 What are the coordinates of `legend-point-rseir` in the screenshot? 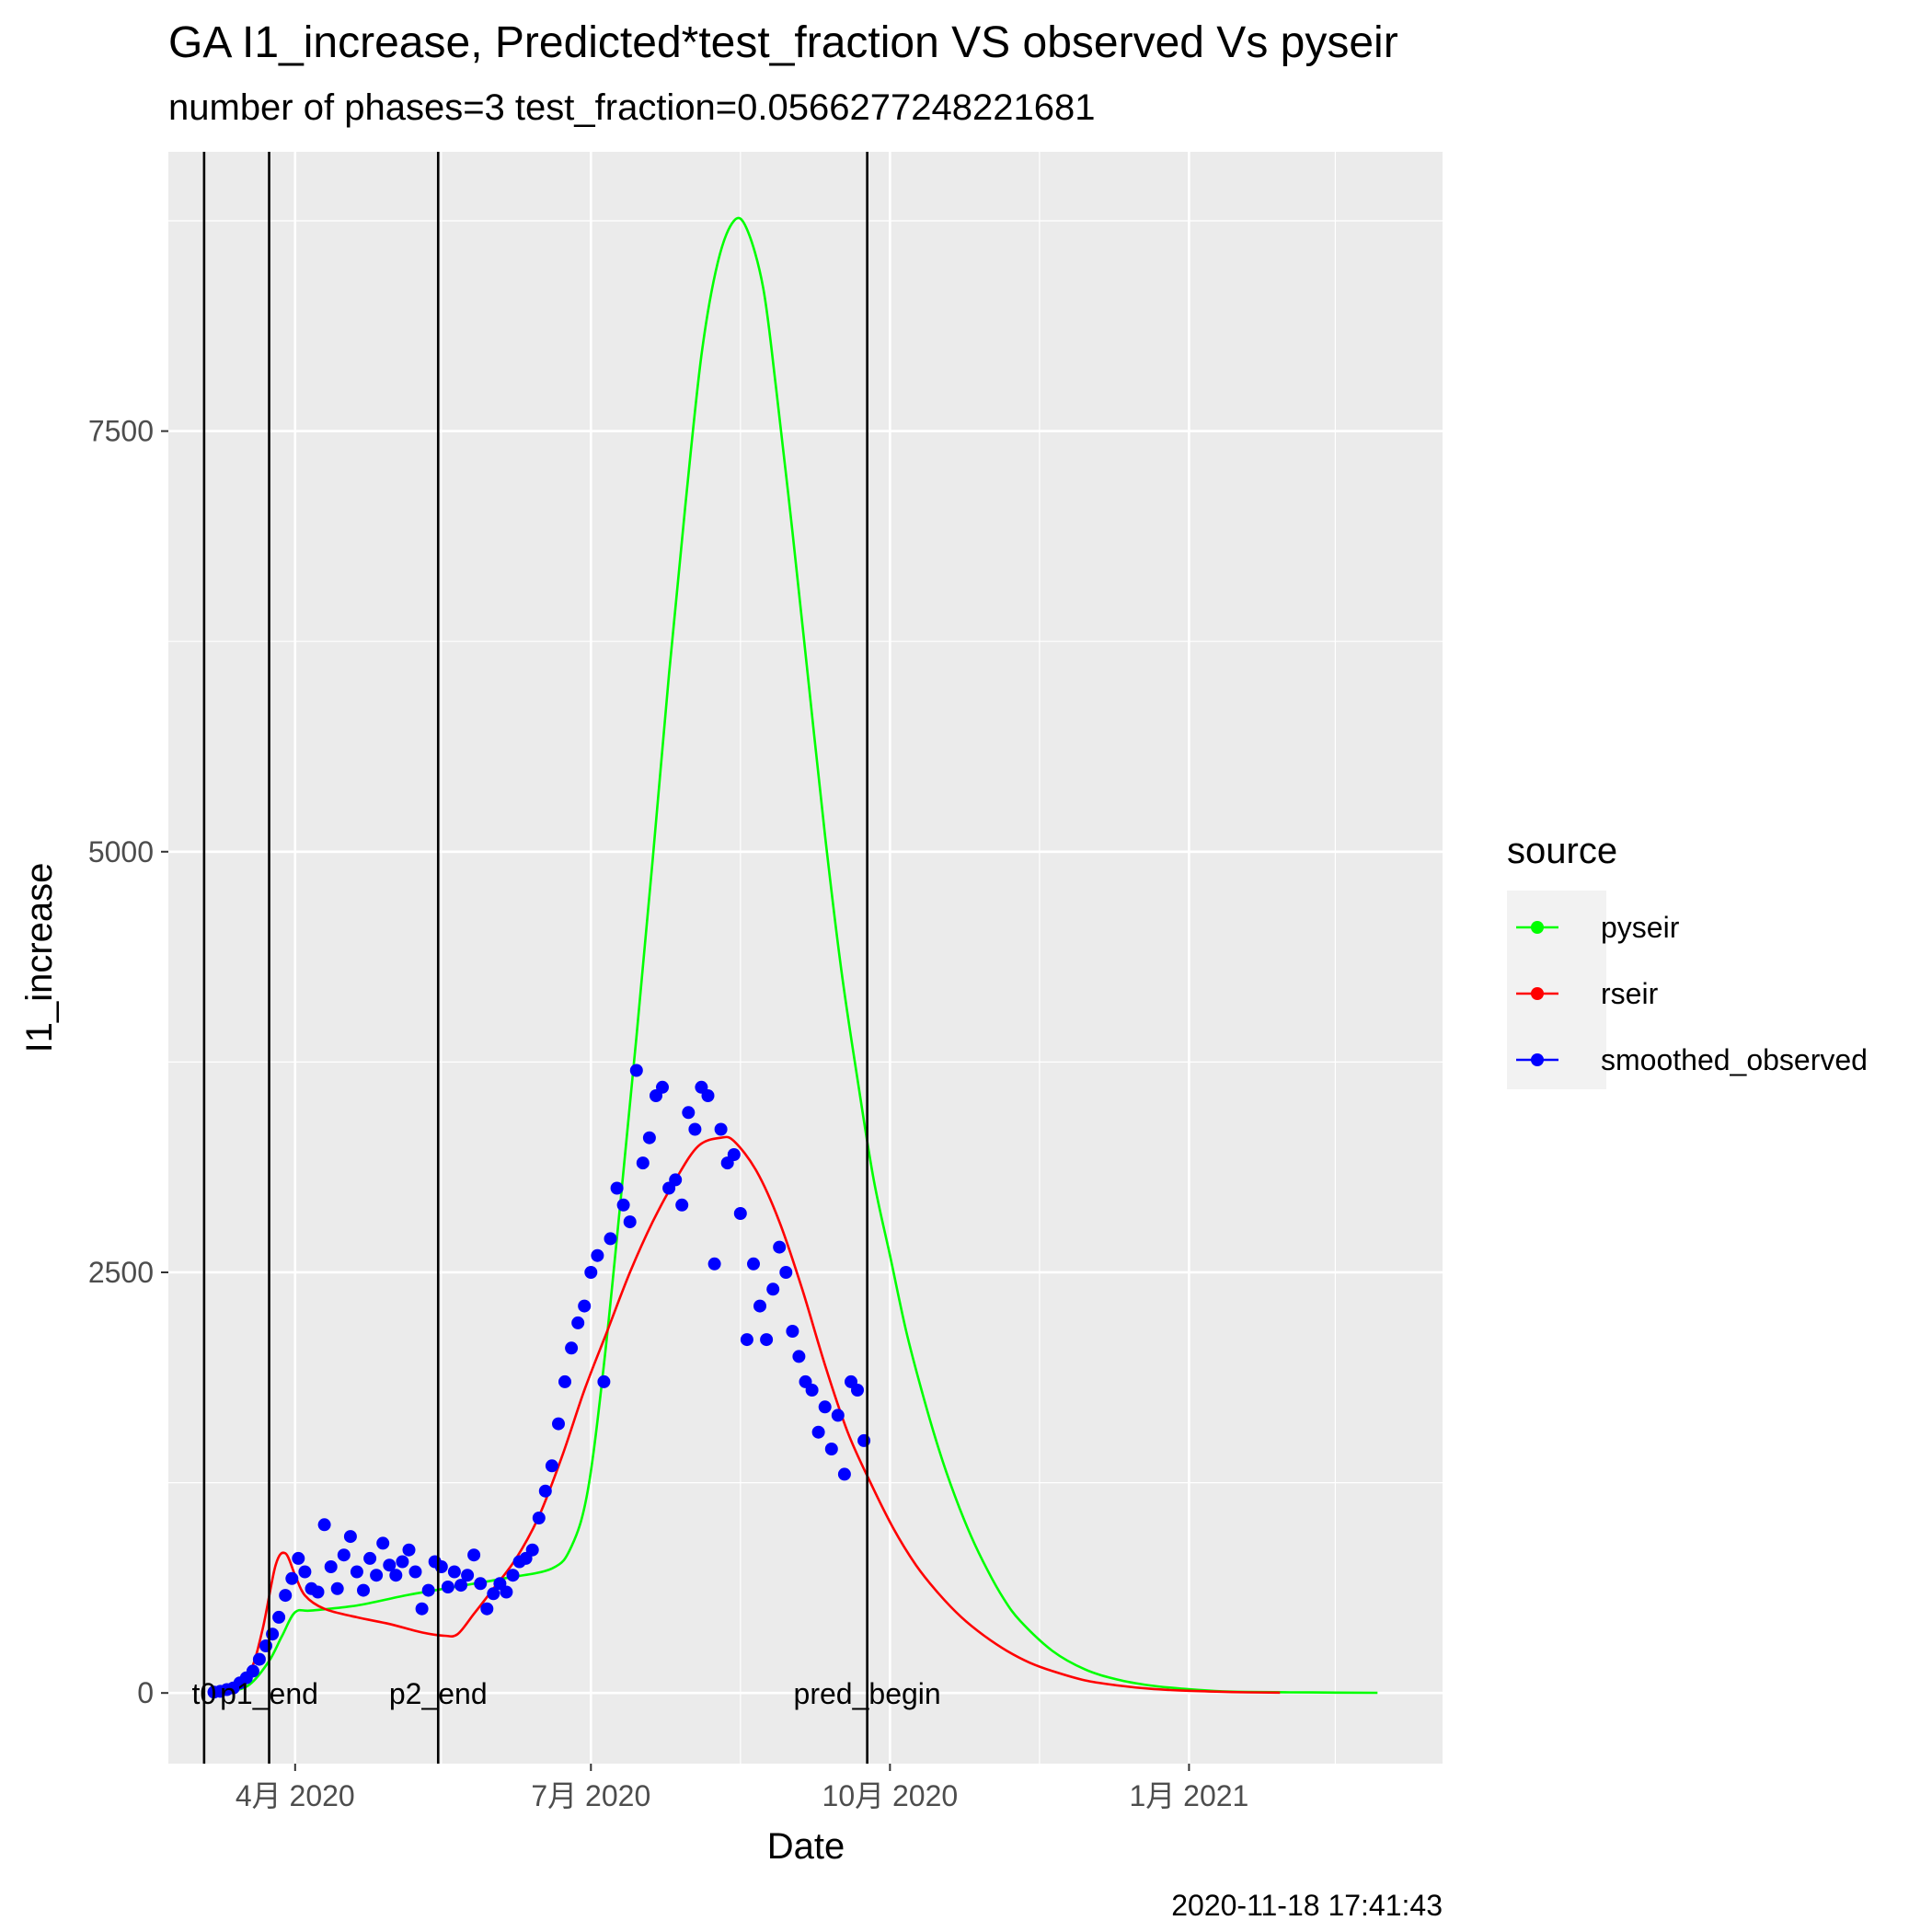 It's located at (1537, 993).